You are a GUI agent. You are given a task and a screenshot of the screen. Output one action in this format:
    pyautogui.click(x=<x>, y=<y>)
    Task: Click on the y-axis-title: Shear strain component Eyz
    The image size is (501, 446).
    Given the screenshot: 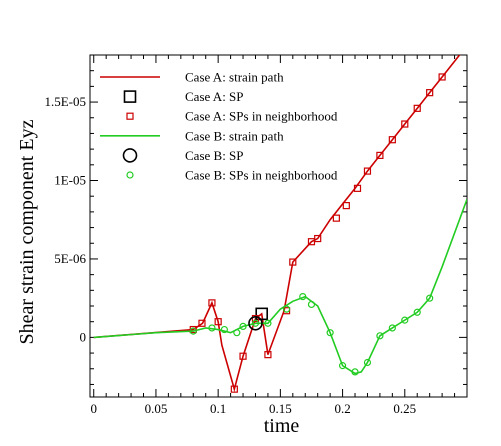 What is the action you would take?
    pyautogui.click(x=27, y=231)
    